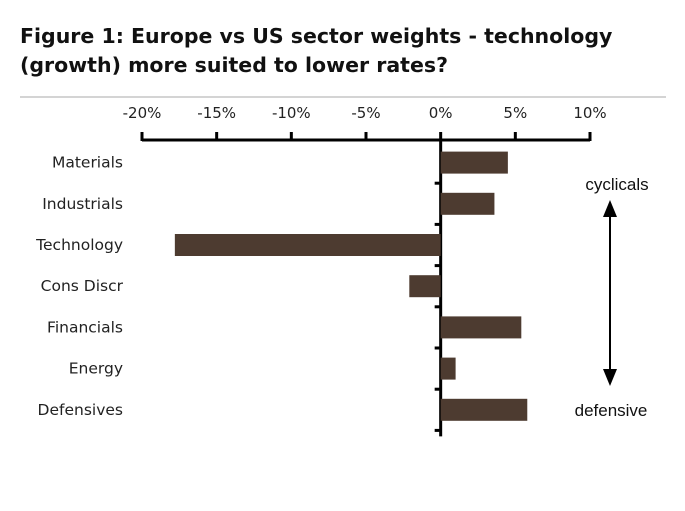  I want to click on x-tick-label: 10%, so click(589, 113).